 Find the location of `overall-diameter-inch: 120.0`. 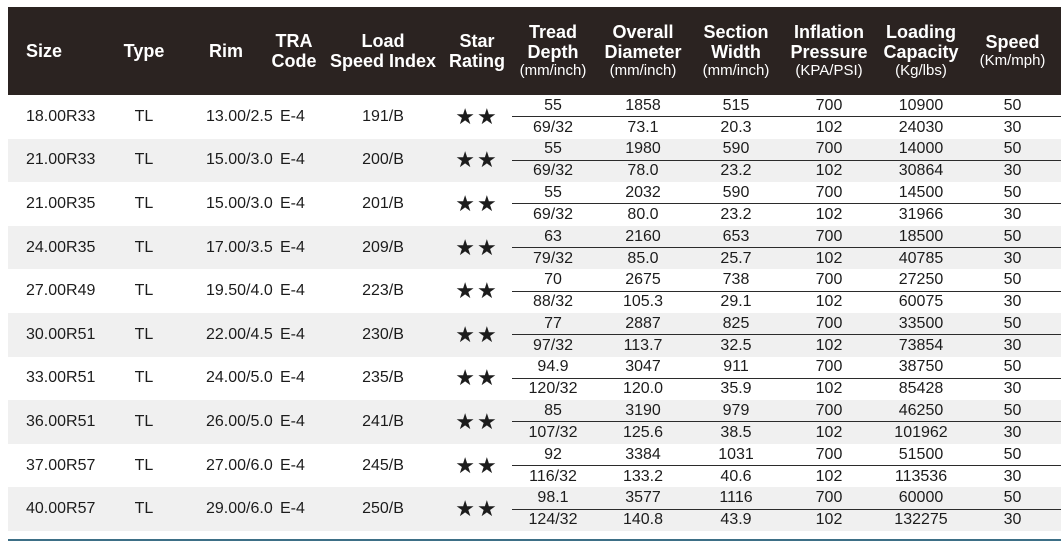

overall-diameter-inch: 120.0 is located at coordinates (643, 389).